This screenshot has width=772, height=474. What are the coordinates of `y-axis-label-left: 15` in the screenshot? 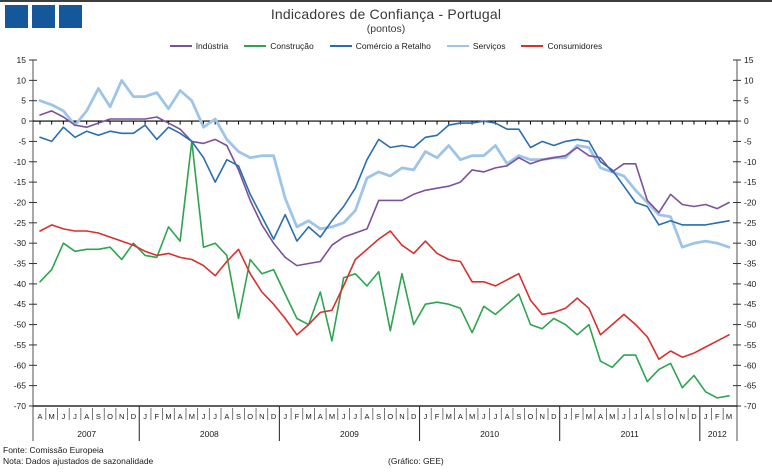 It's located at (22, 60).